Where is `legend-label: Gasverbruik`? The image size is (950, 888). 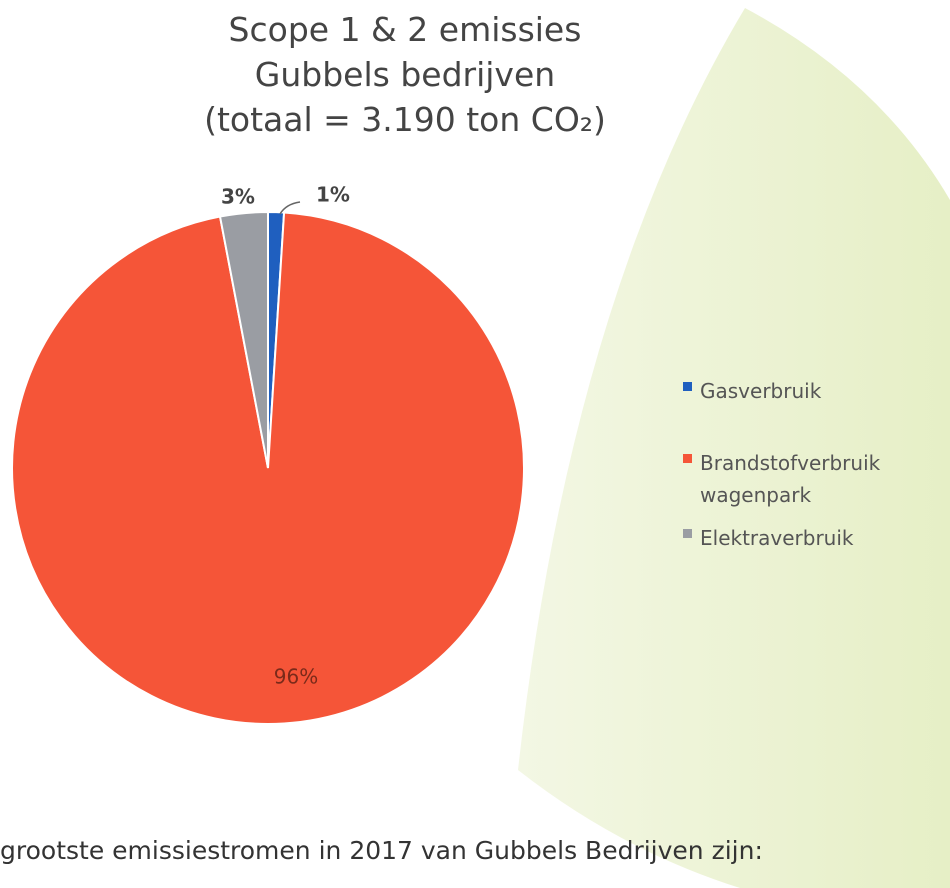 legend-label: Gasverbruik is located at coordinates (761, 391).